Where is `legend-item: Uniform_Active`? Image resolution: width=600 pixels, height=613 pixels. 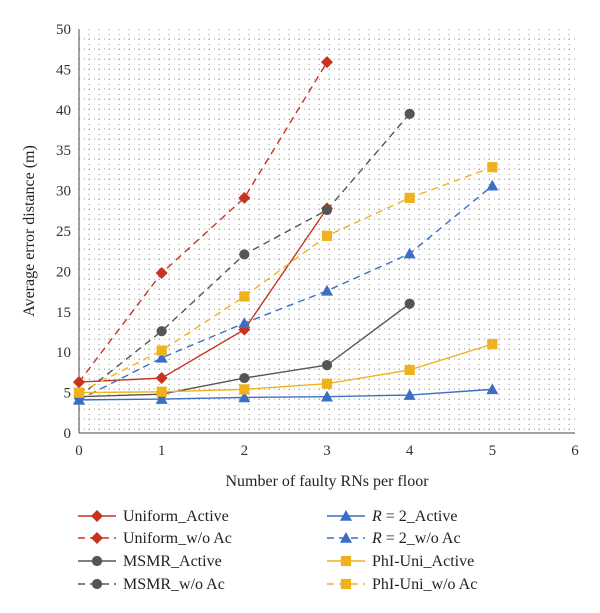 legend-item: Uniform_Active is located at coordinates (153, 516).